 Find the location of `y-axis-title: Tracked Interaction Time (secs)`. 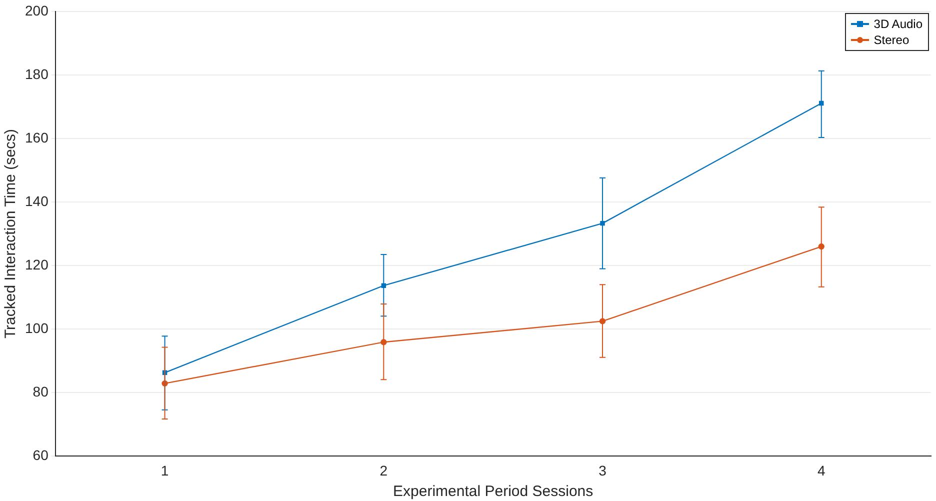

y-axis-title: Tracked Interaction Time (secs) is located at coordinates (11, 234).